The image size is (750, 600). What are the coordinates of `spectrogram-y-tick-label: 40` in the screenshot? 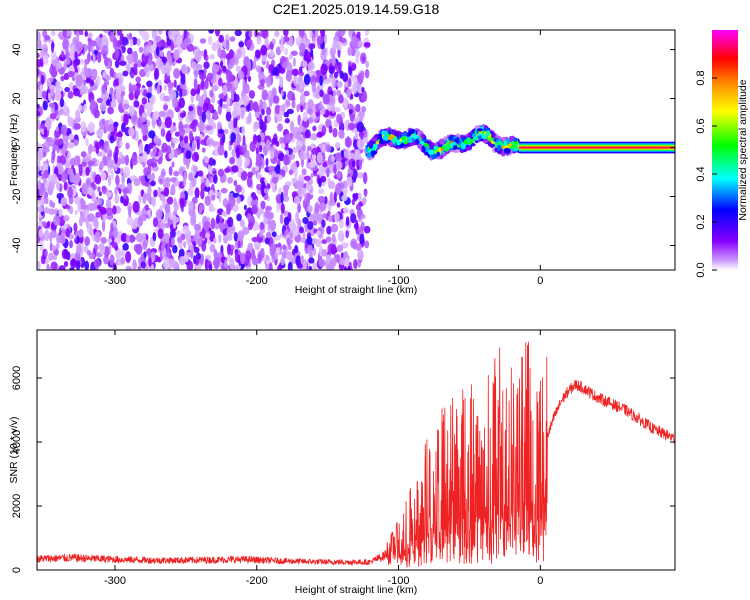 It's located at (17, 49).